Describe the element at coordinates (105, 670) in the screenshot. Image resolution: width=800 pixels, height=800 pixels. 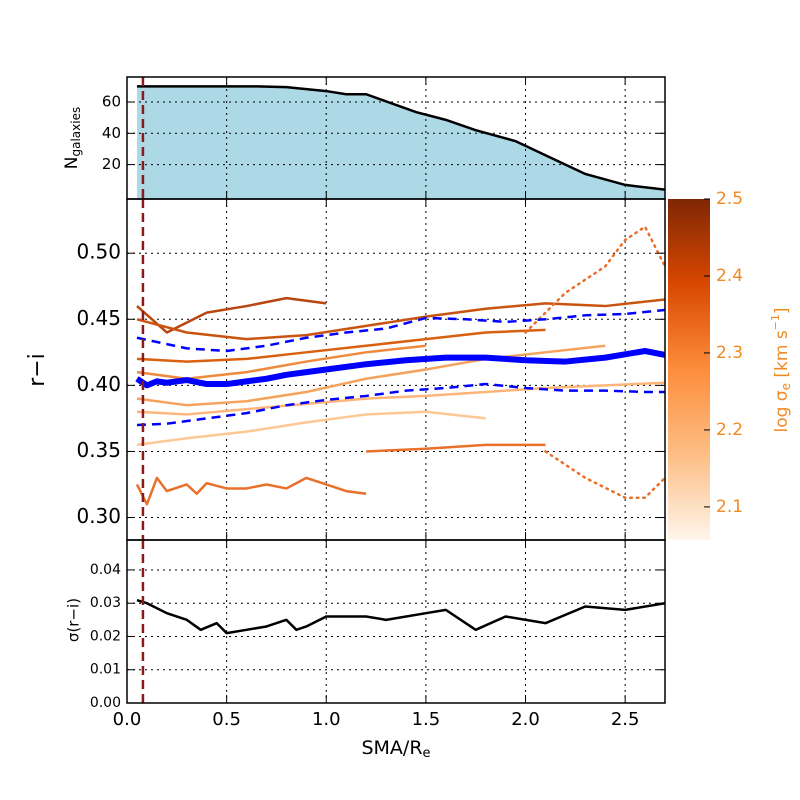
I see `y-tick-label: 0.01` at that location.